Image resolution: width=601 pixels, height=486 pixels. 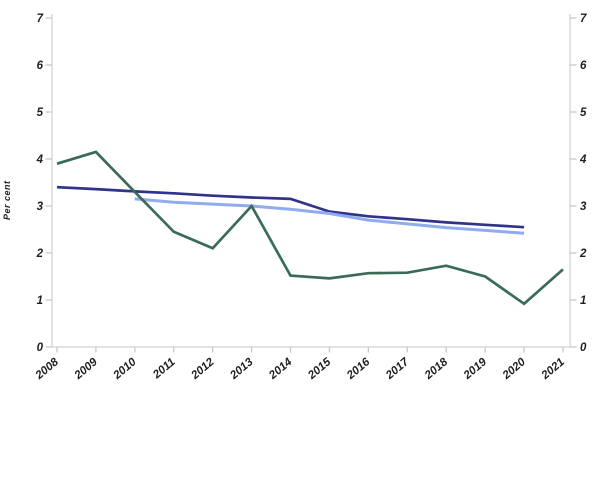 I want to click on y-axis-tick-label-right: 2, so click(x=583, y=254).